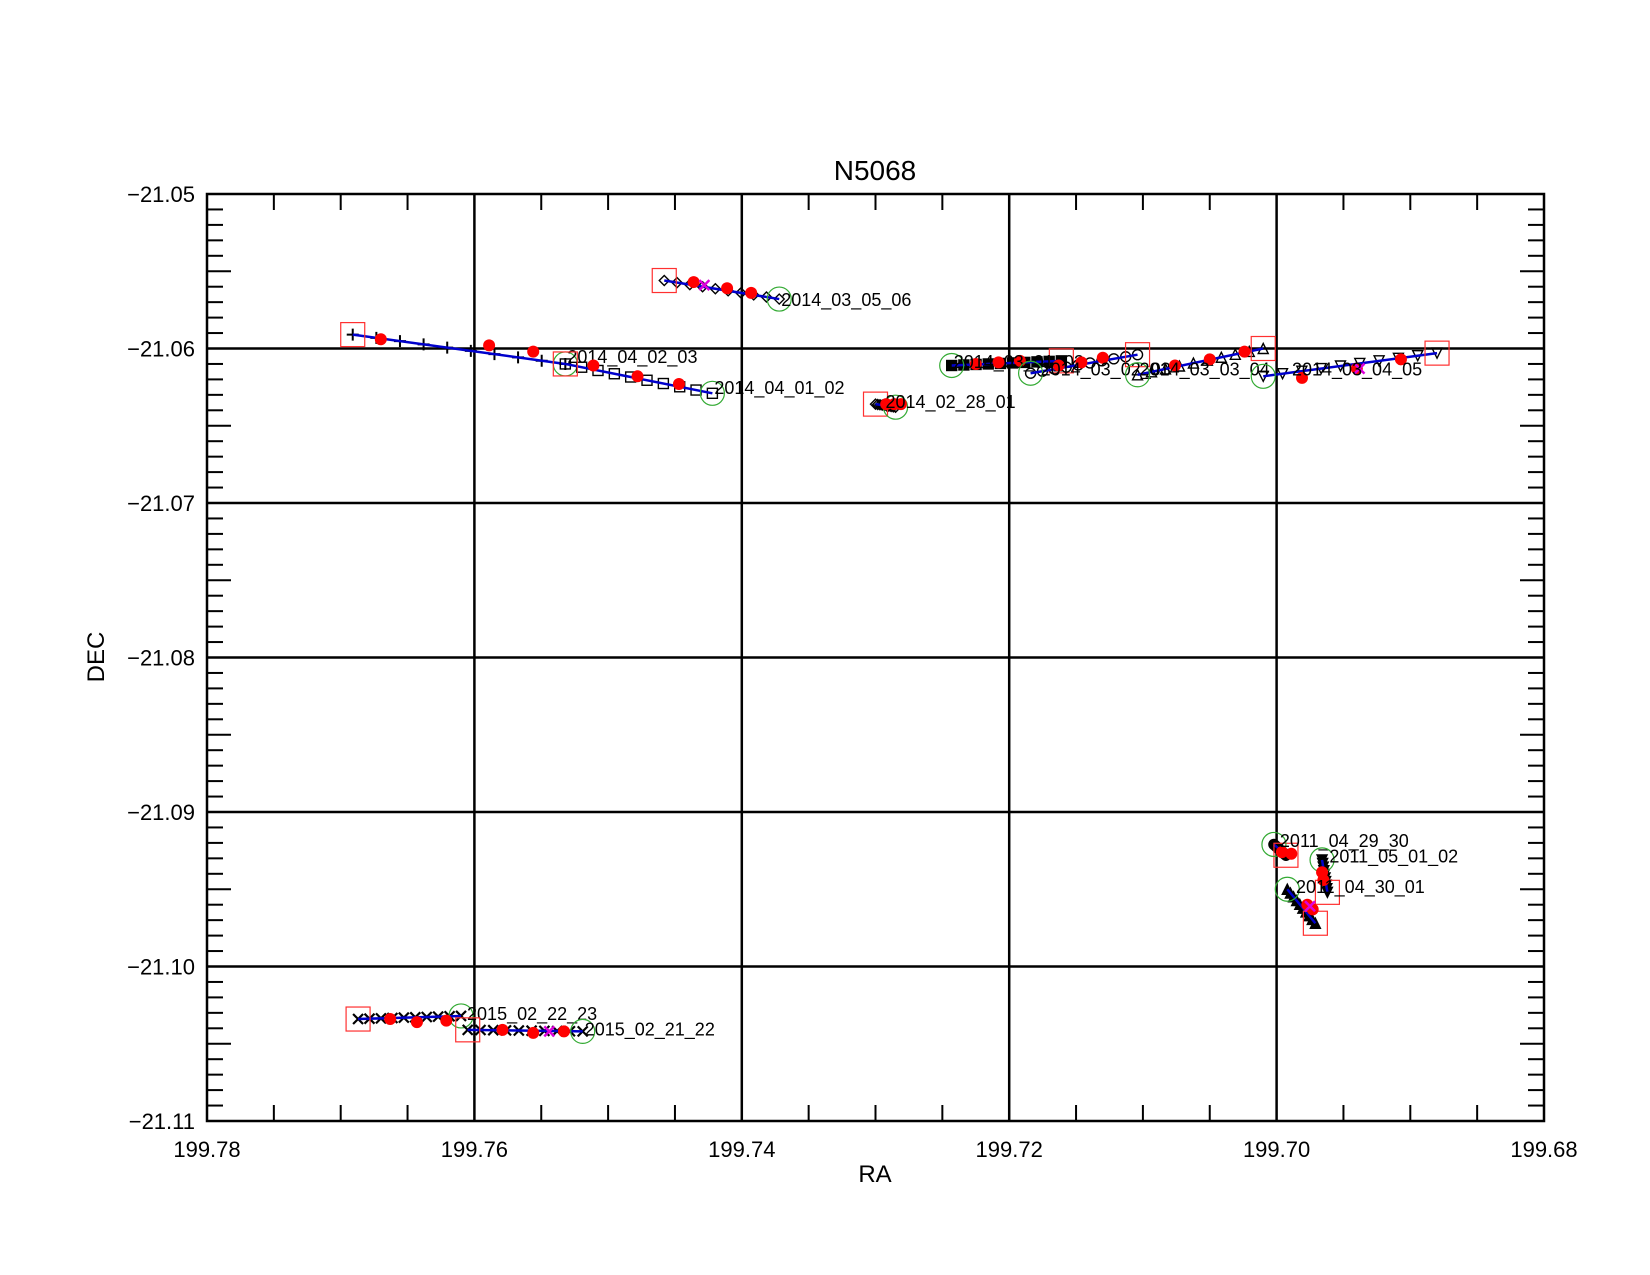 Image resolution: width=1650 pixels, height=1275 pixels. I want to click on y-tick-label: −21.05, so click(161, 194).